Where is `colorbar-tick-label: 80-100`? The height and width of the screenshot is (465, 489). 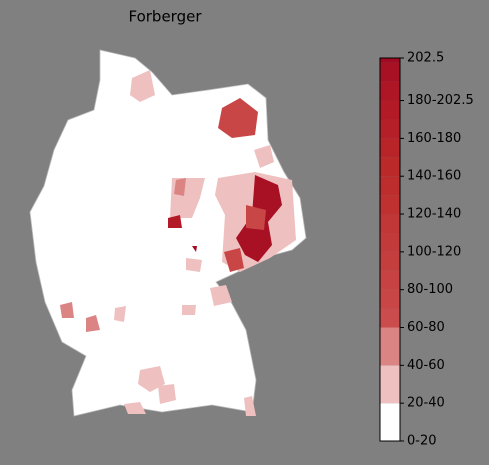
colorbar-tick-label: 80-100 is located at coordinates (430, 289).